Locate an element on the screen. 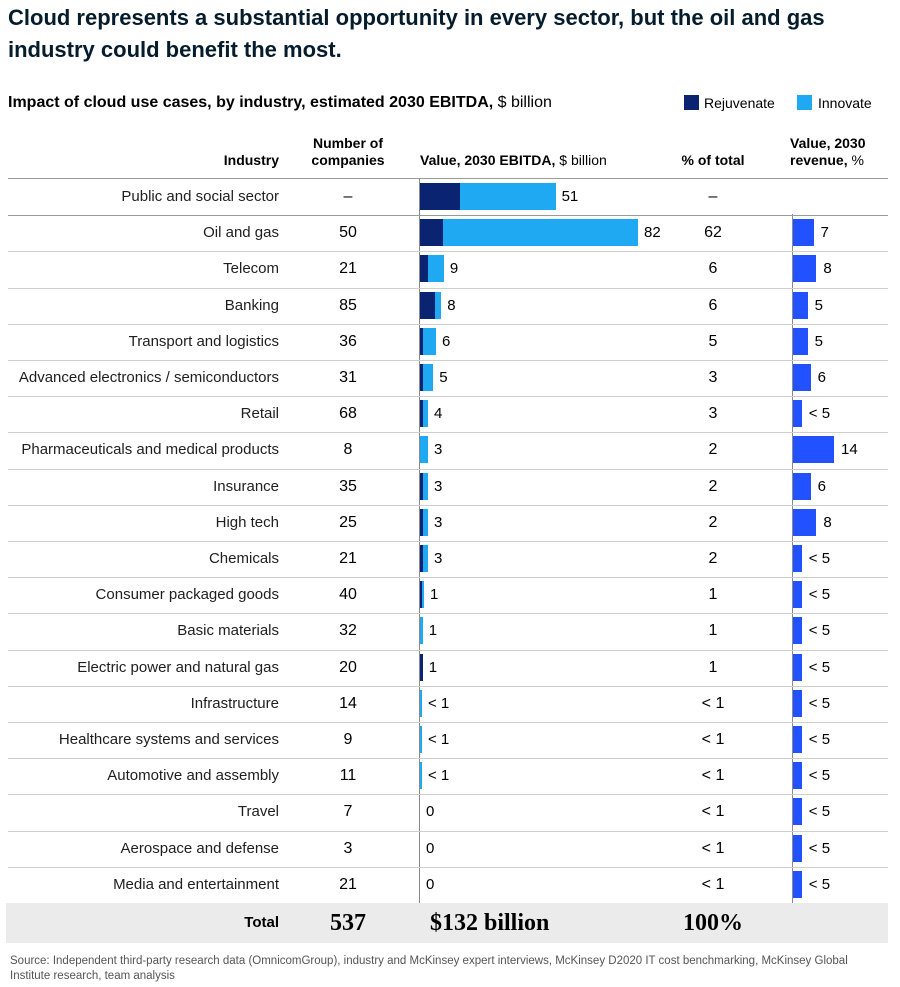  company-count: 85 is located at coordinates (348, 305).